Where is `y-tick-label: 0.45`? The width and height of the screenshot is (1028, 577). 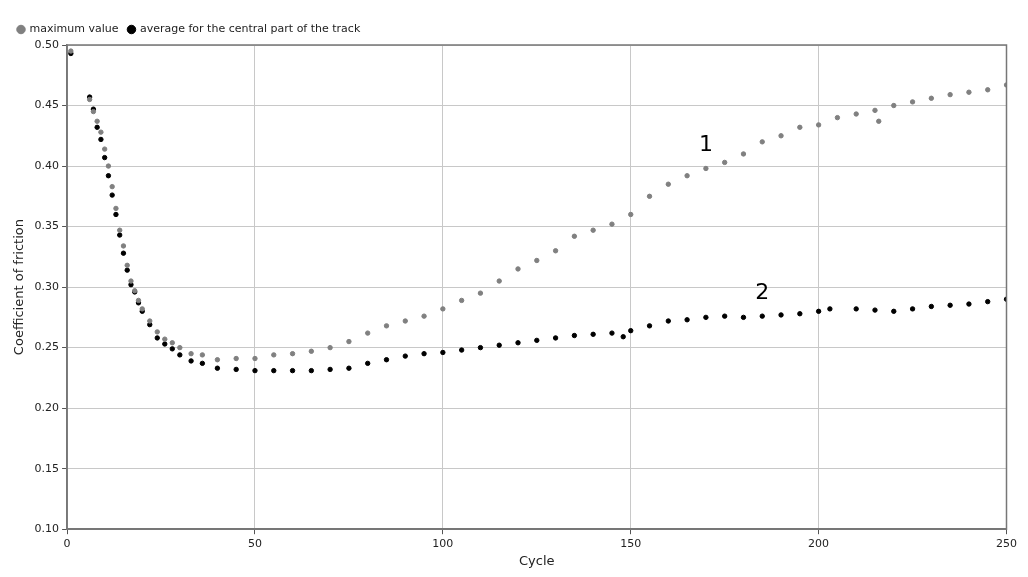
y-tick-label: 0.45 is located at coordinates (47, 105).